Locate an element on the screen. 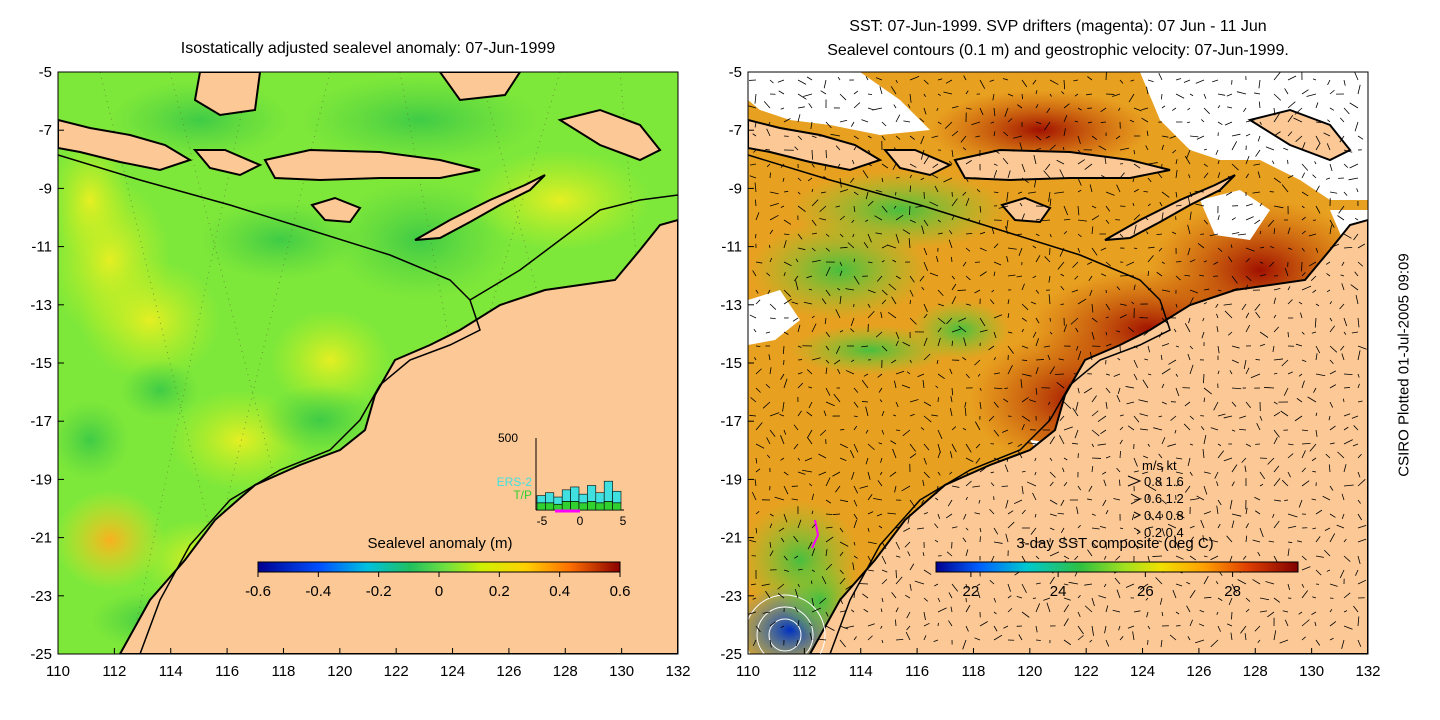 The height and width of the screenshot is (720, 1440). right-ytick-label: -7 is located at coordinates (735, 130).